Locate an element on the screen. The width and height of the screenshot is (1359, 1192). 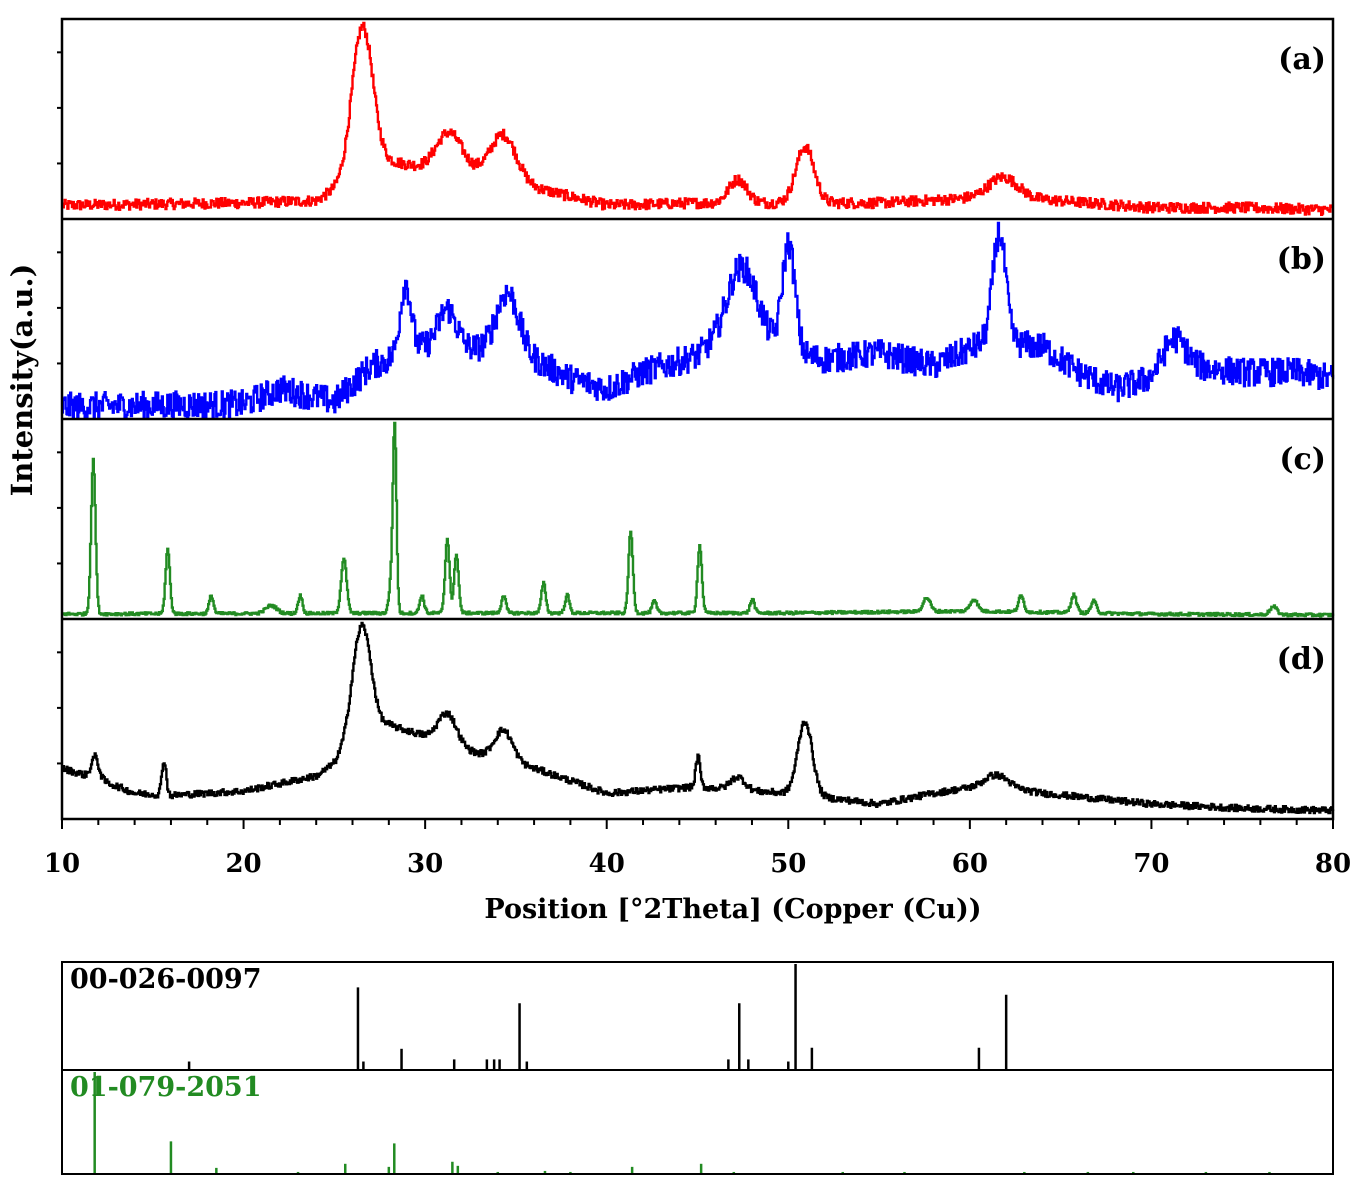
x-tick-label: 10 is located at coordinates (62, 864).